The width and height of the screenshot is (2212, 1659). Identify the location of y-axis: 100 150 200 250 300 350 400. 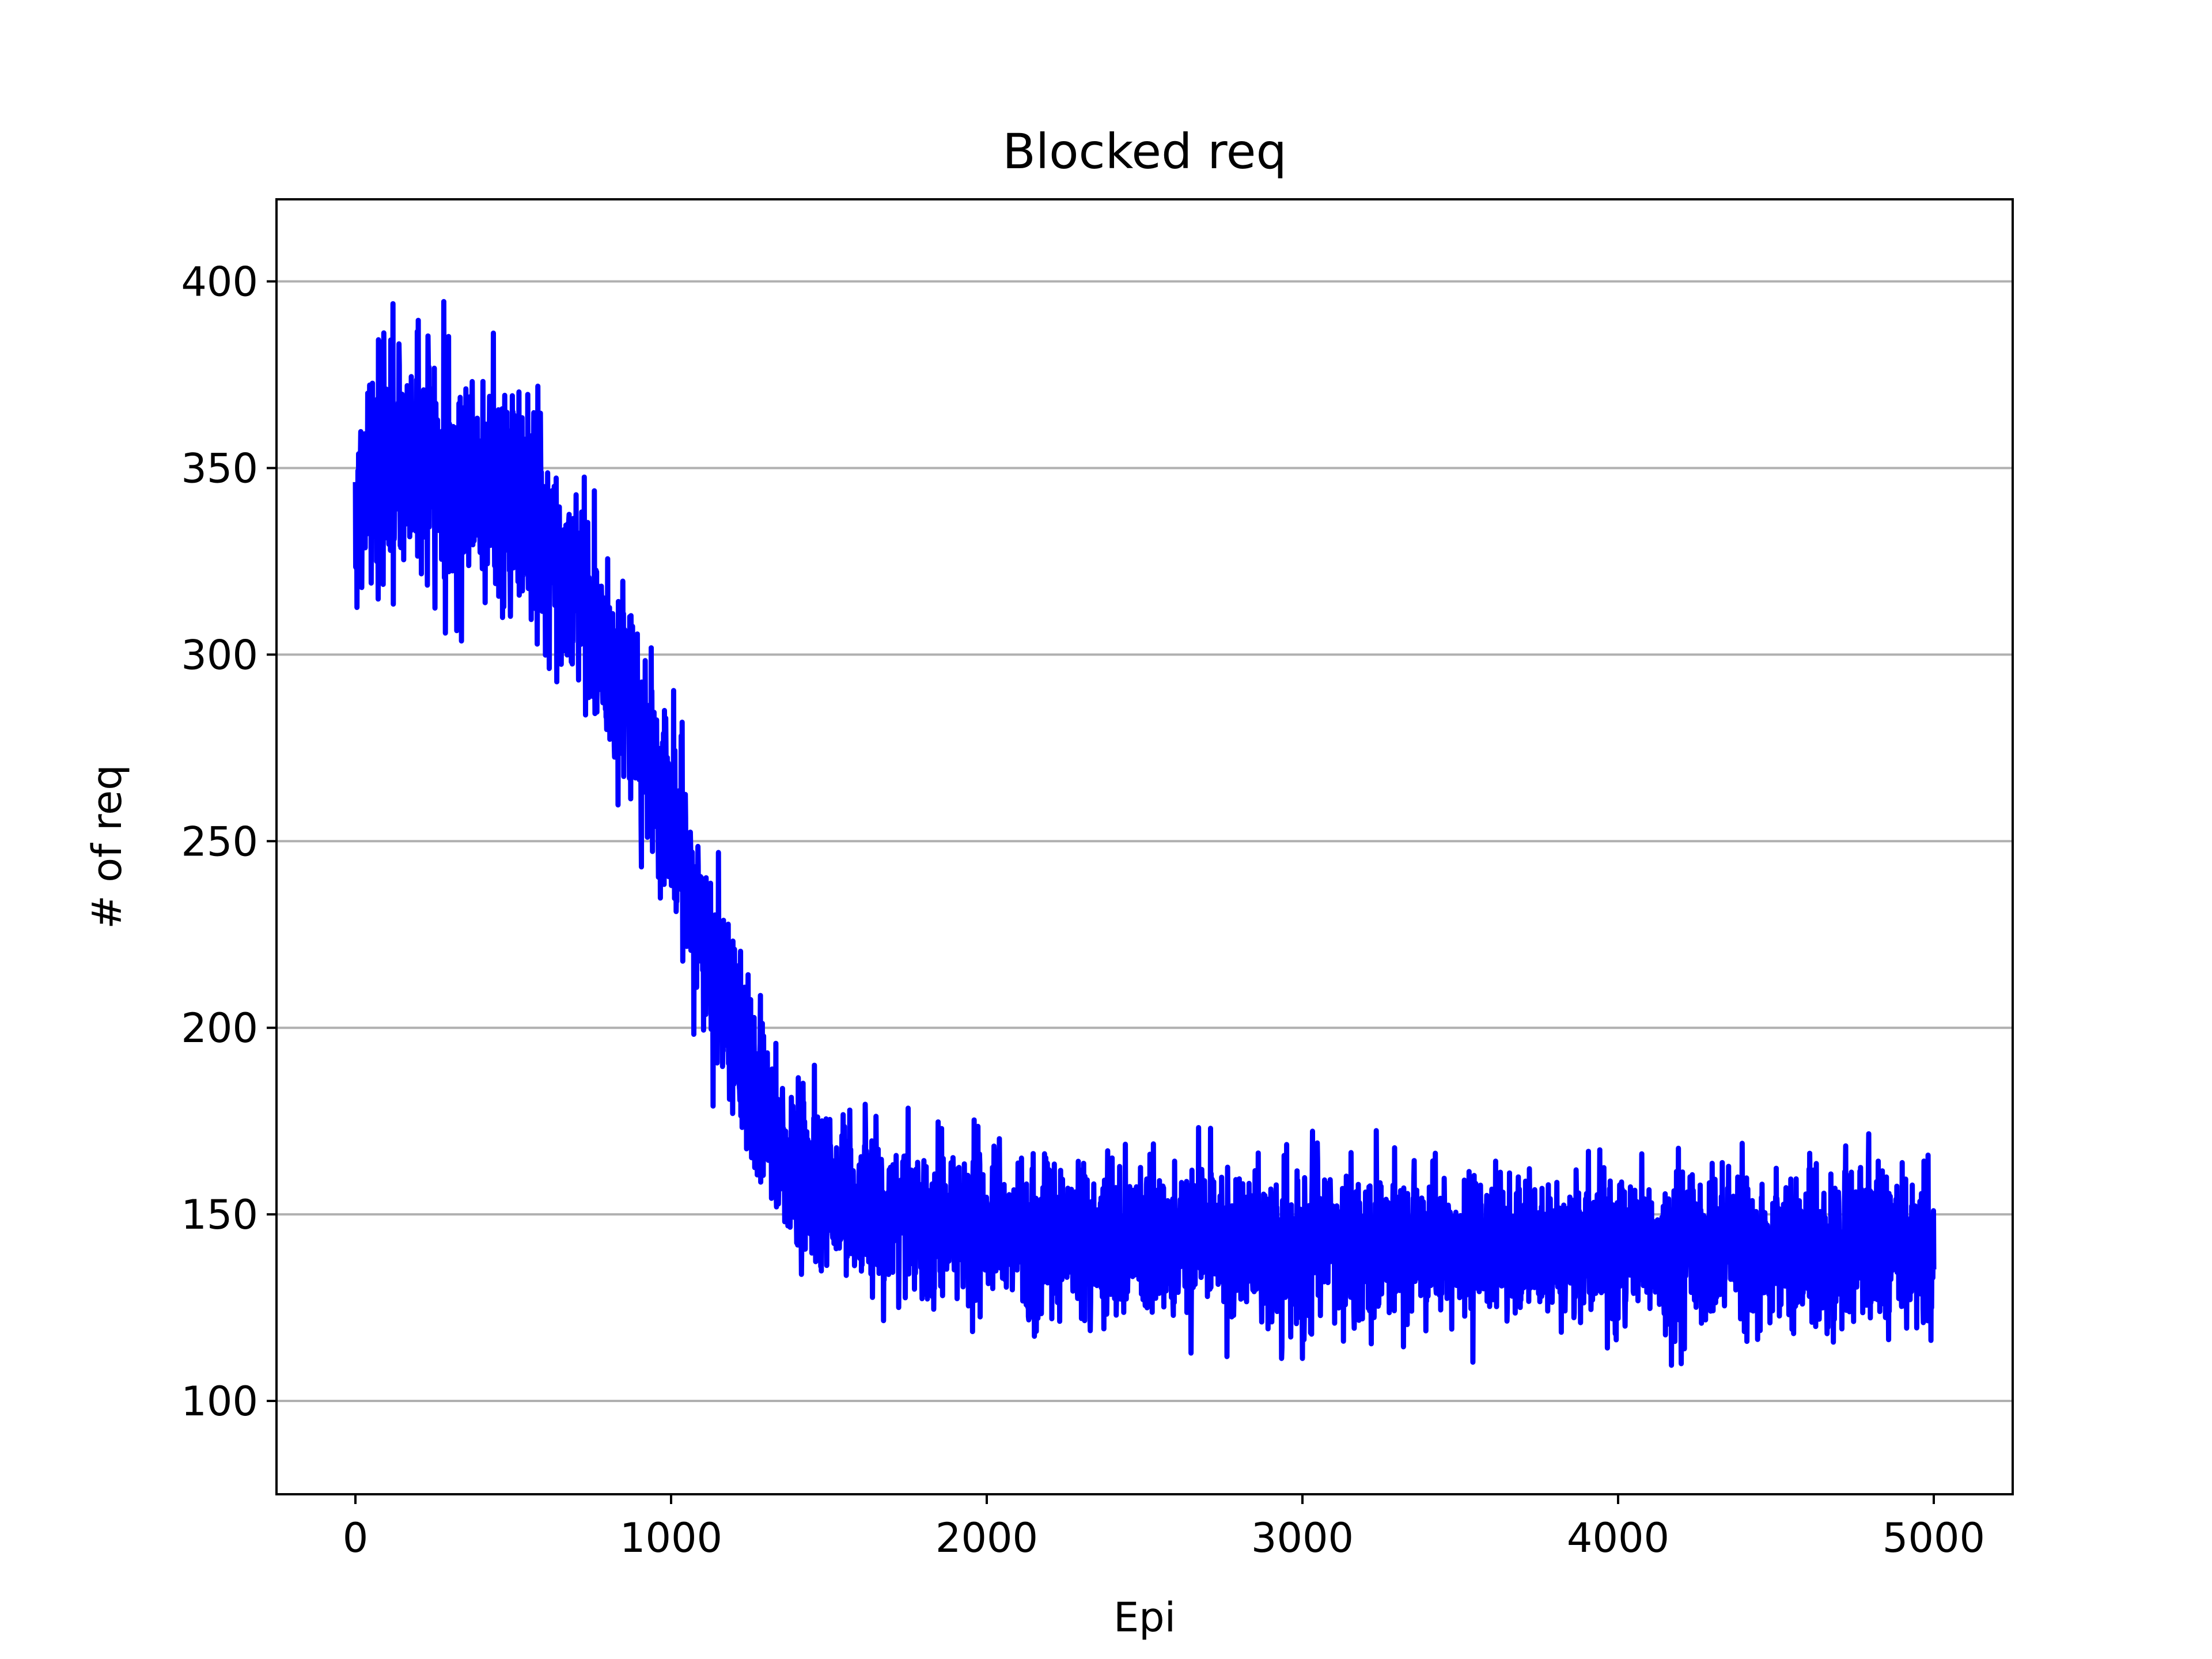
(228, 842).